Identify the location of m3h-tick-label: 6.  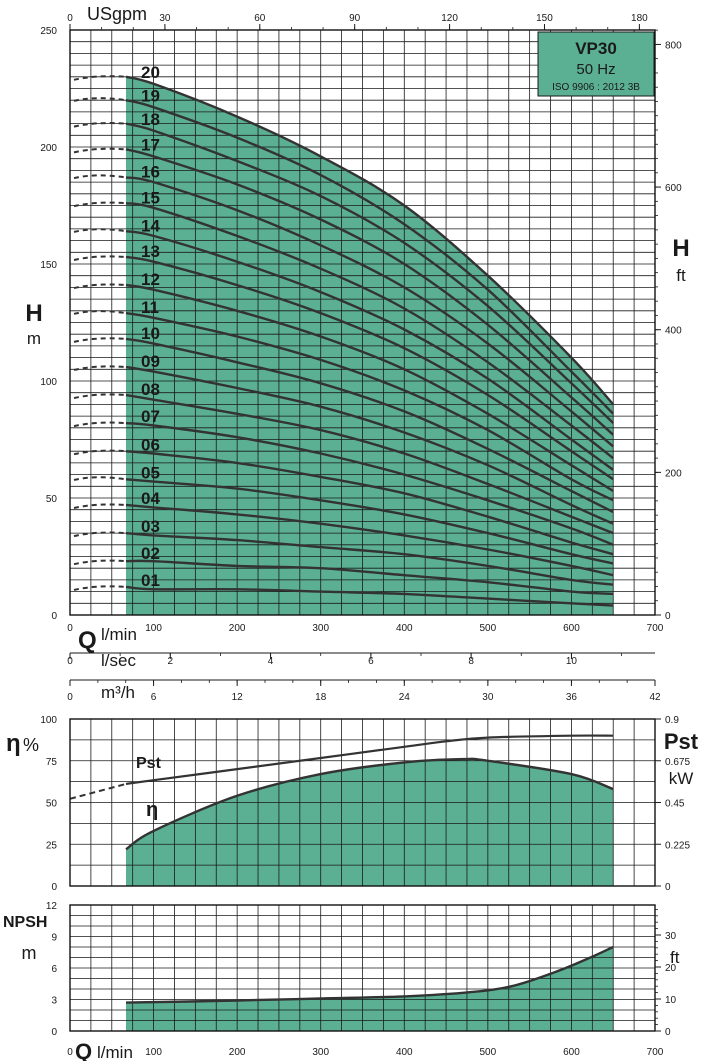
(154, 697).